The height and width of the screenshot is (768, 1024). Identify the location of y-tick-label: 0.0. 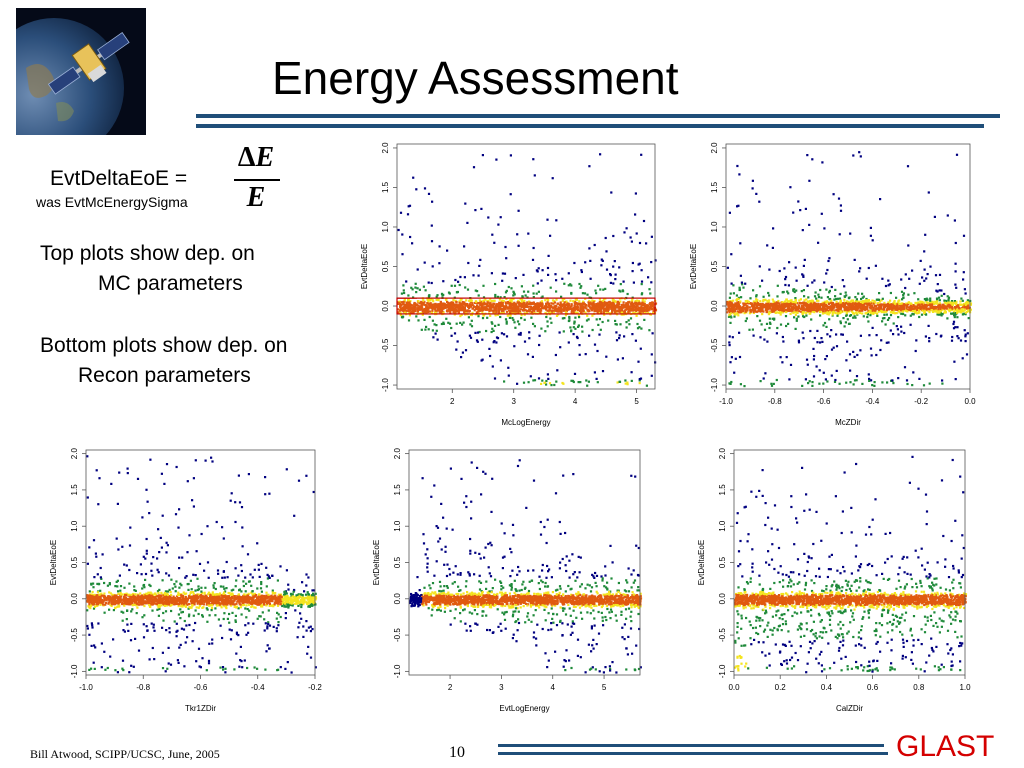
(714, 306).